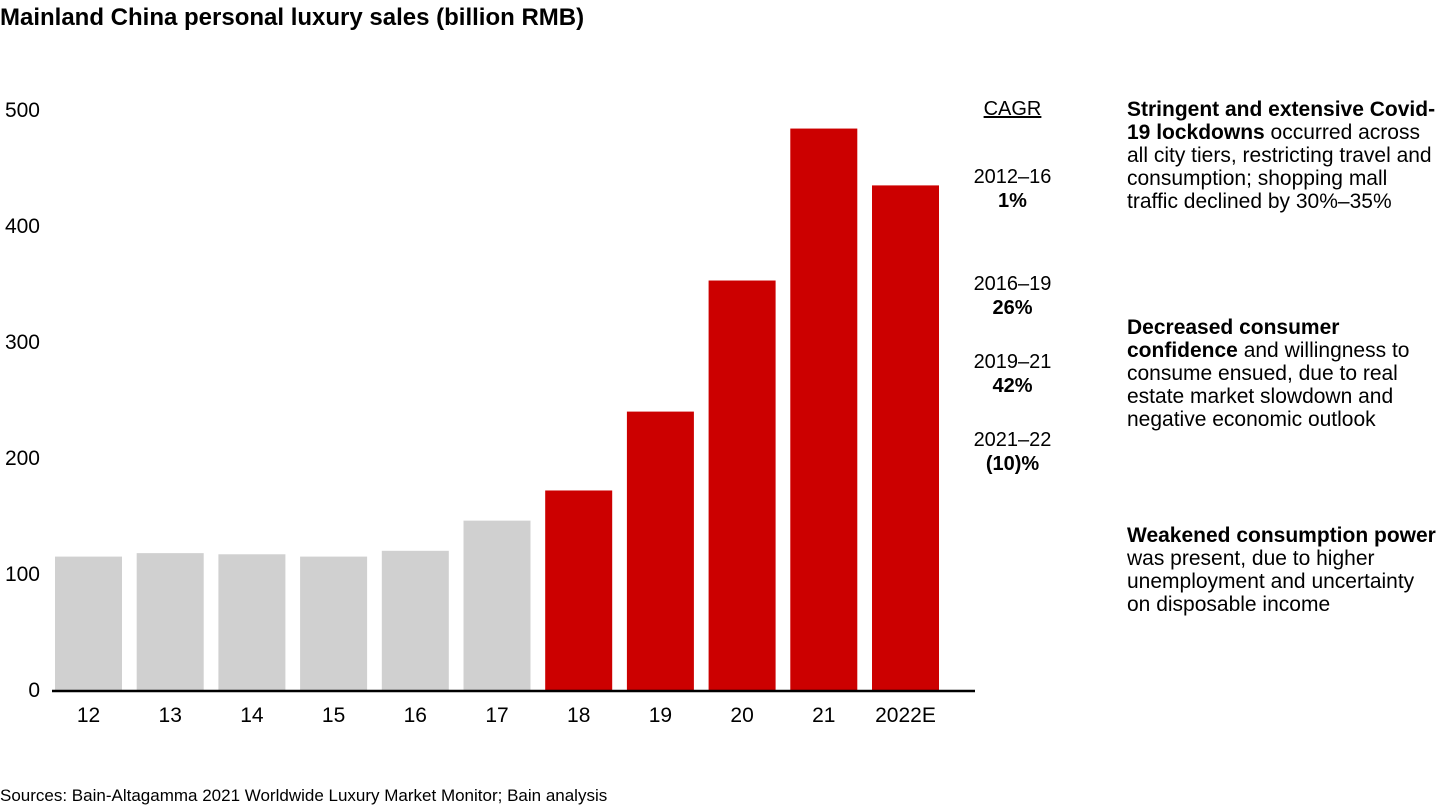  I want to click on x-tick-label: 16, so click(415, 715).